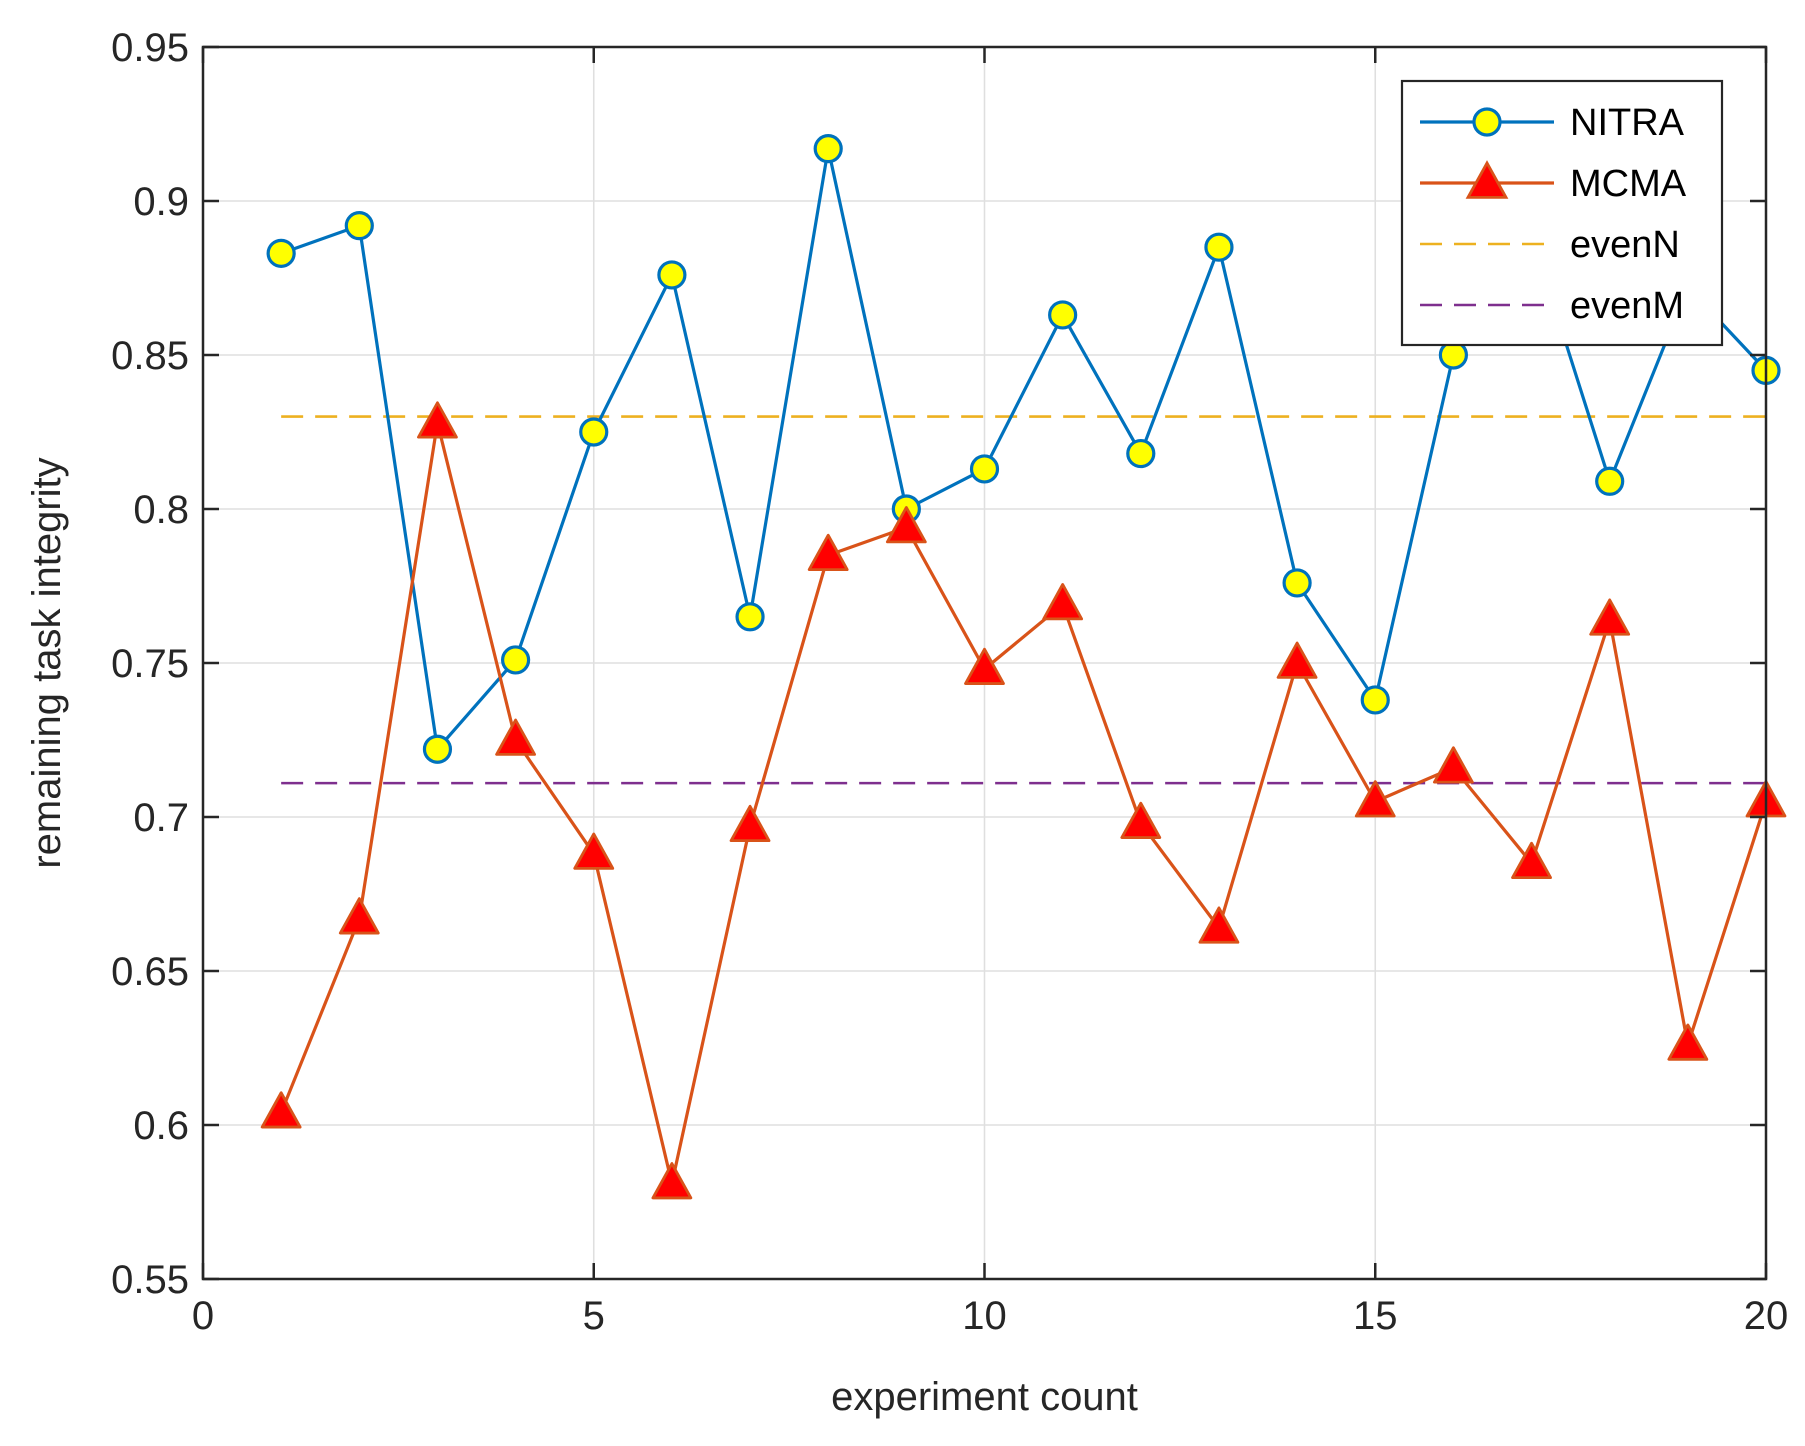 The width and height of the screenshot is (1805, 1446). Describe the element at coordinates (1766, 1316) in the screenshot. I see `x-tick-label: 20` at that location.